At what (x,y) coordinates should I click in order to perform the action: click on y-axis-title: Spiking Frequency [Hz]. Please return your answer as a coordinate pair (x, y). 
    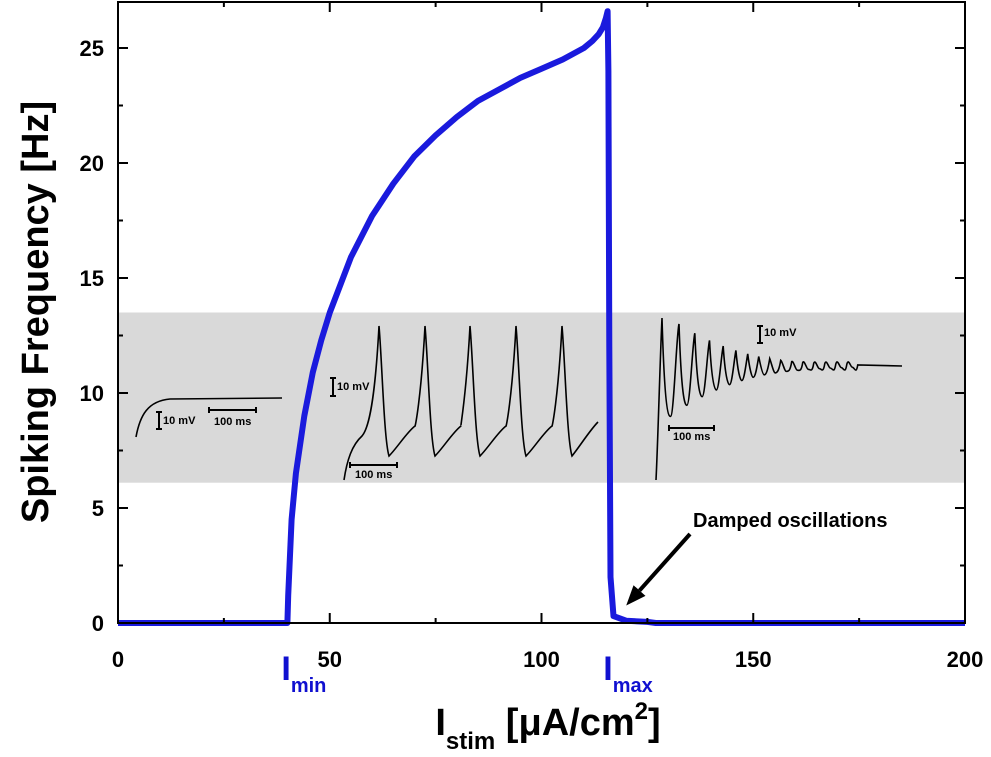
    Looking at the image, I should click on (36, 312).